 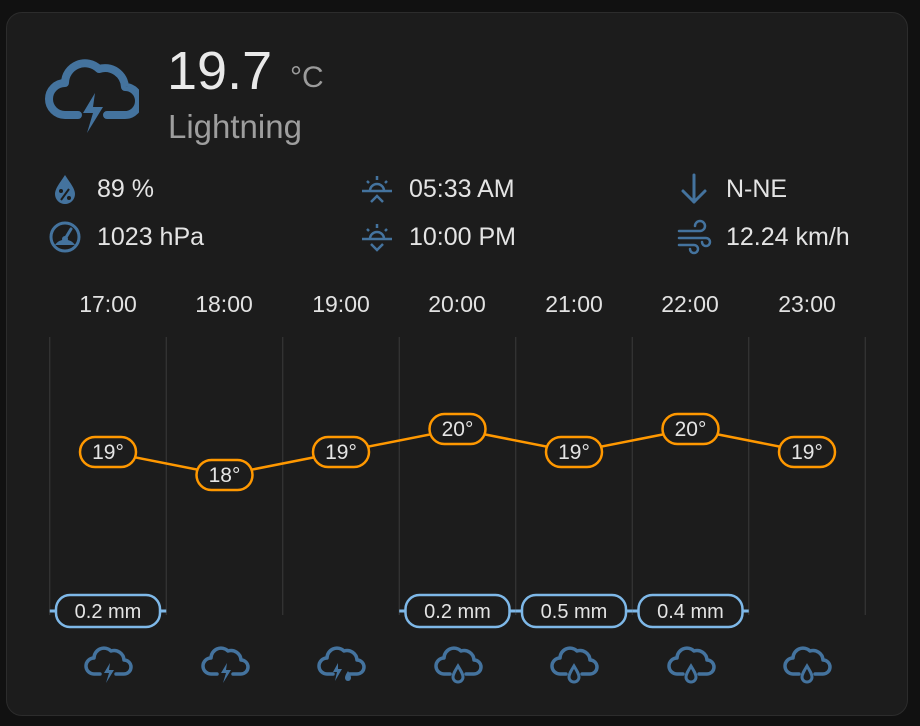 I want to click on weather-lightning-rainy-icon, so click(x=341, y=663).